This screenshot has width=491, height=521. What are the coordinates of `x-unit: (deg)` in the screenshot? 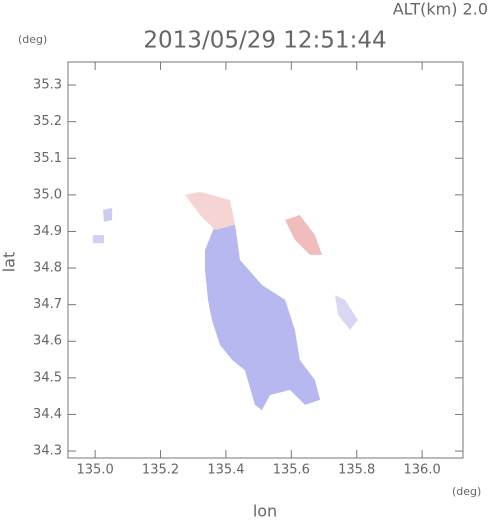 It's located at (466, 491).